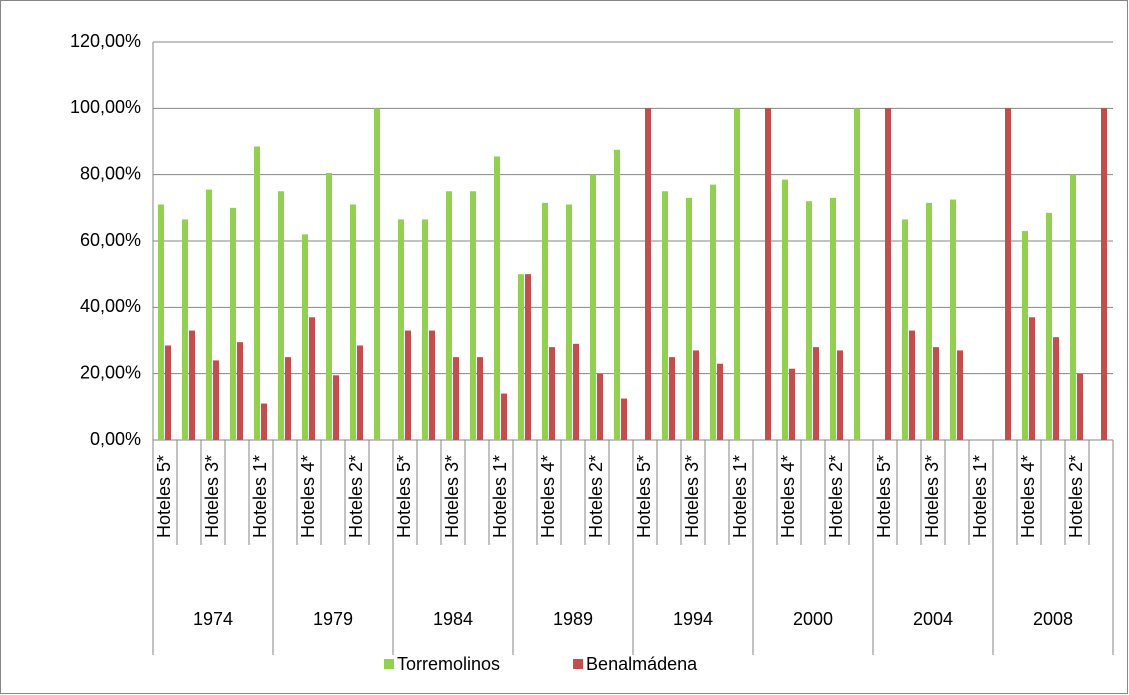 The image size is (1129, 695). I want to click on legend-label: Torremolinos, so click(448, 664).